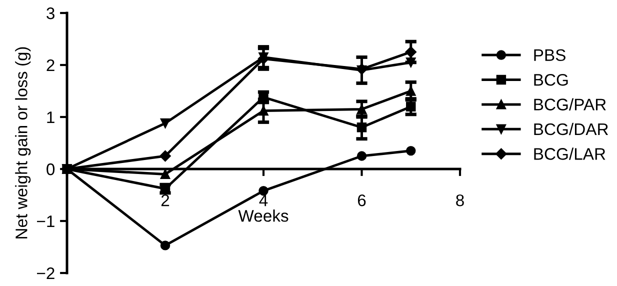 The width and height of the screenshot is (617, 286). Describe the element at coordinates (550, 55) in the screenshot. I see `legend-label: PBS` at that location.